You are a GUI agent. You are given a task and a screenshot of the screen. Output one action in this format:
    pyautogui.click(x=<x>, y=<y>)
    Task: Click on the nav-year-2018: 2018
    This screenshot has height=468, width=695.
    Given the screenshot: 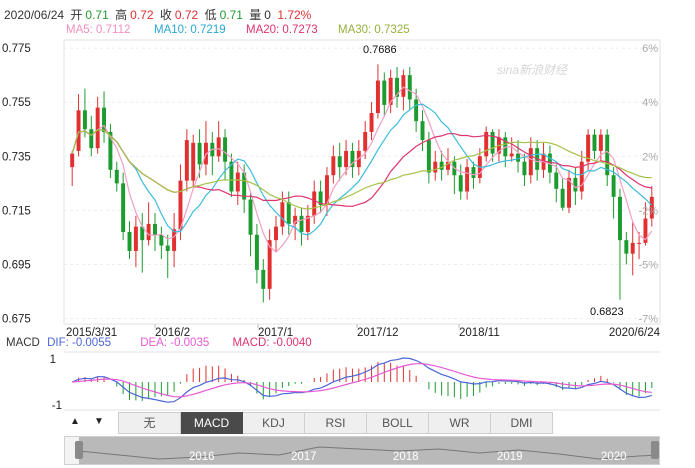 What is the action you would take?
    pyautogui.click(x=406, y=457)
    